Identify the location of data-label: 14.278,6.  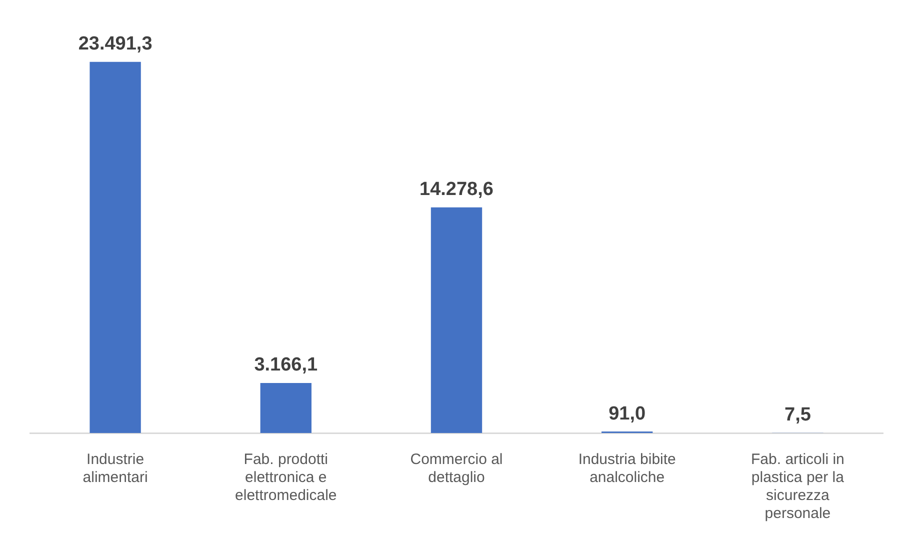
(457, 189).